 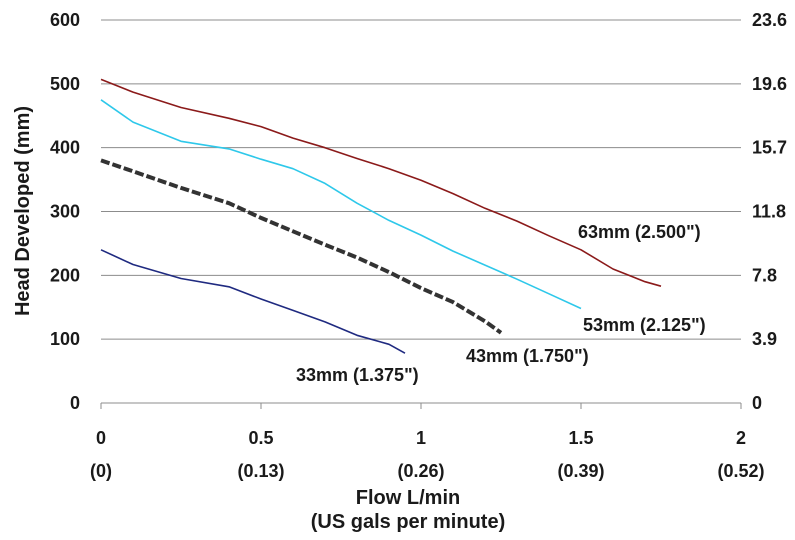 I want to click on series-label-53mm: 53mm (2.125"), so click(x=644, y=325).